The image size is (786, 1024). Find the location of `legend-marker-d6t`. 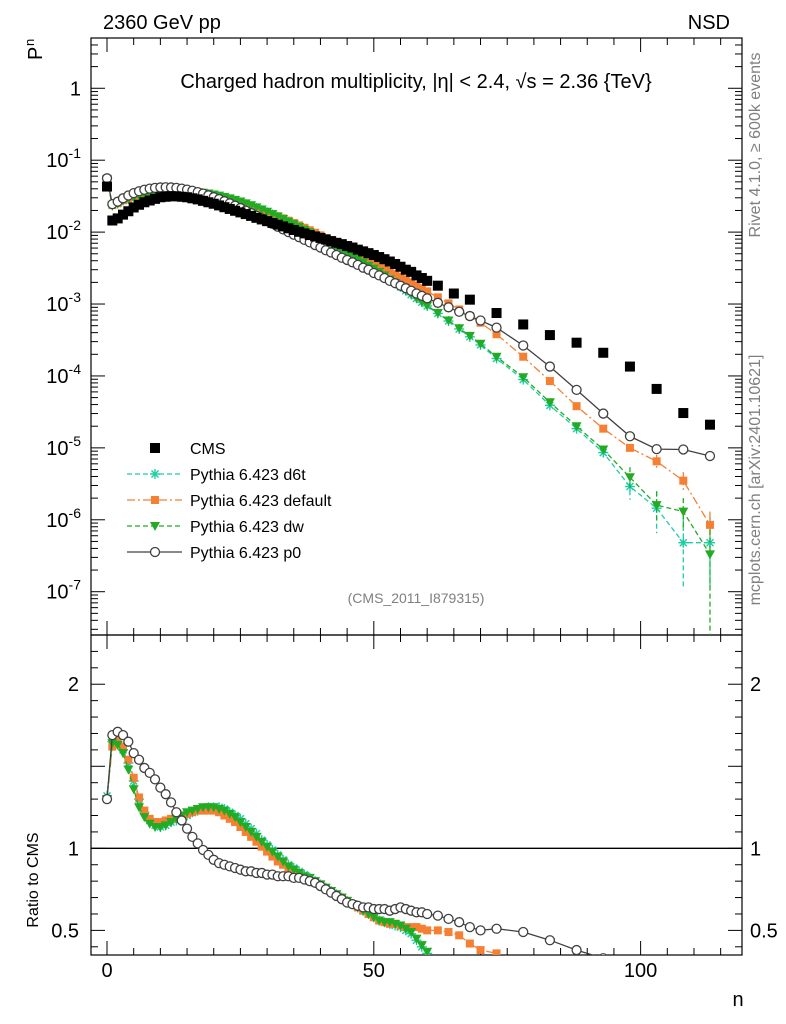

legend-marker-d6t is located at coordinates (155, 474).